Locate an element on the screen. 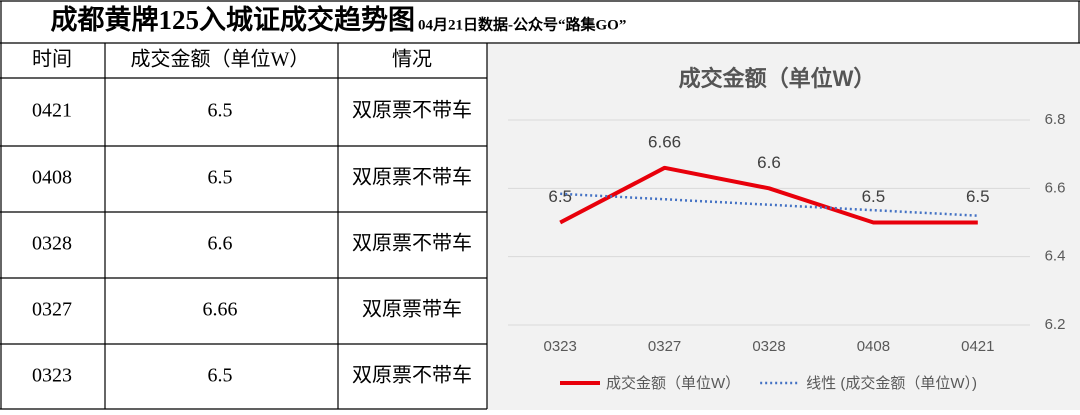  chart-title: 成交金额（单位W） is located at coordinates (777, 78).